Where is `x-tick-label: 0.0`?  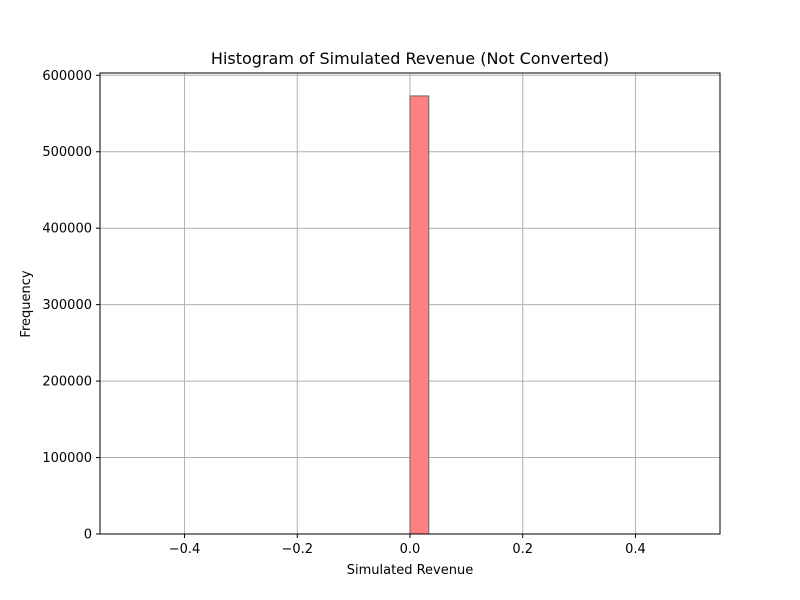
x-tick-label: 0.0 is located at coordinates (410, 549).